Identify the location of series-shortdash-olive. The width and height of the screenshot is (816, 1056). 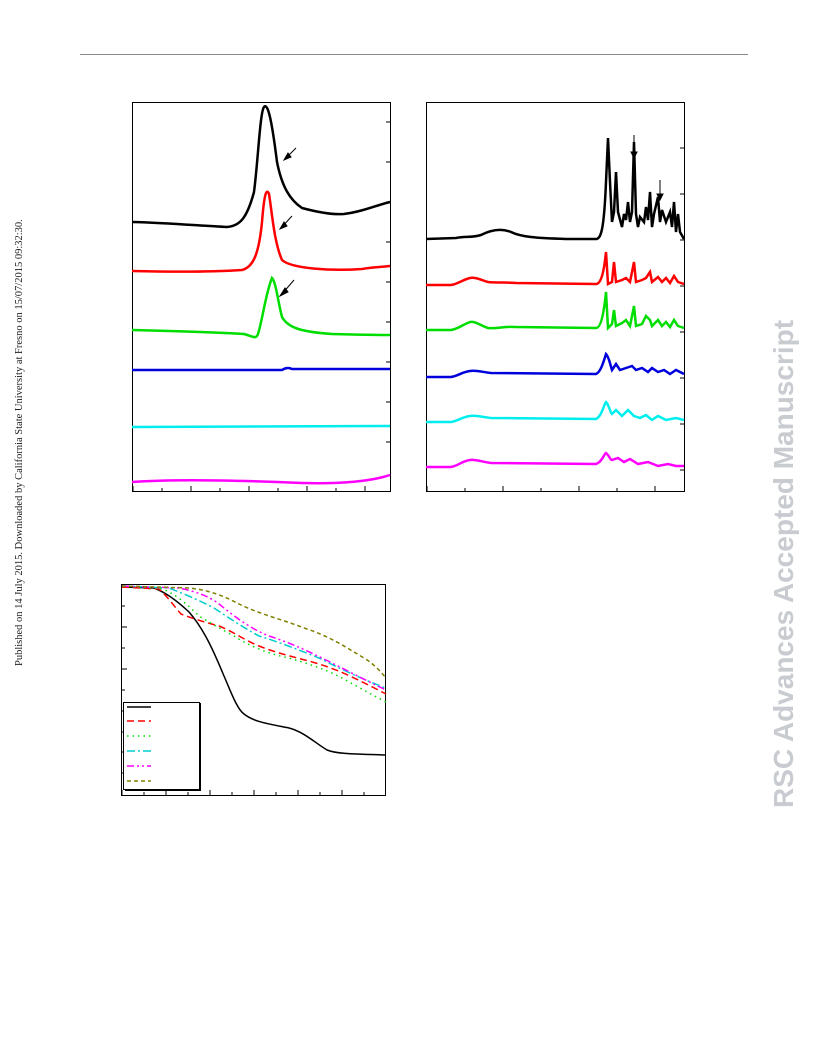
(254, 632).